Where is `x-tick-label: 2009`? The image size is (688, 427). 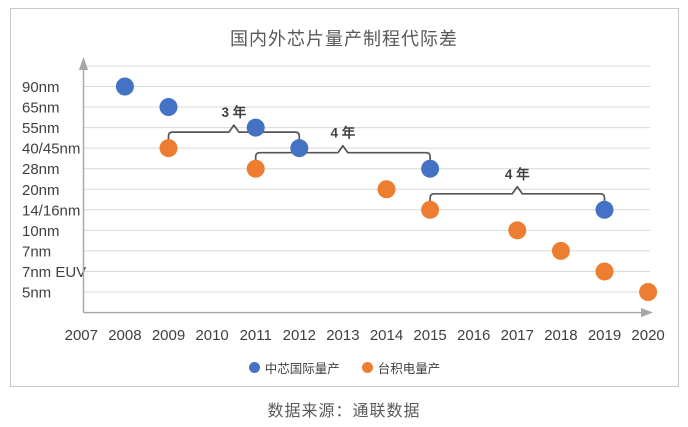 x-tick-label: 2009 is located at coordinates (168, 335).